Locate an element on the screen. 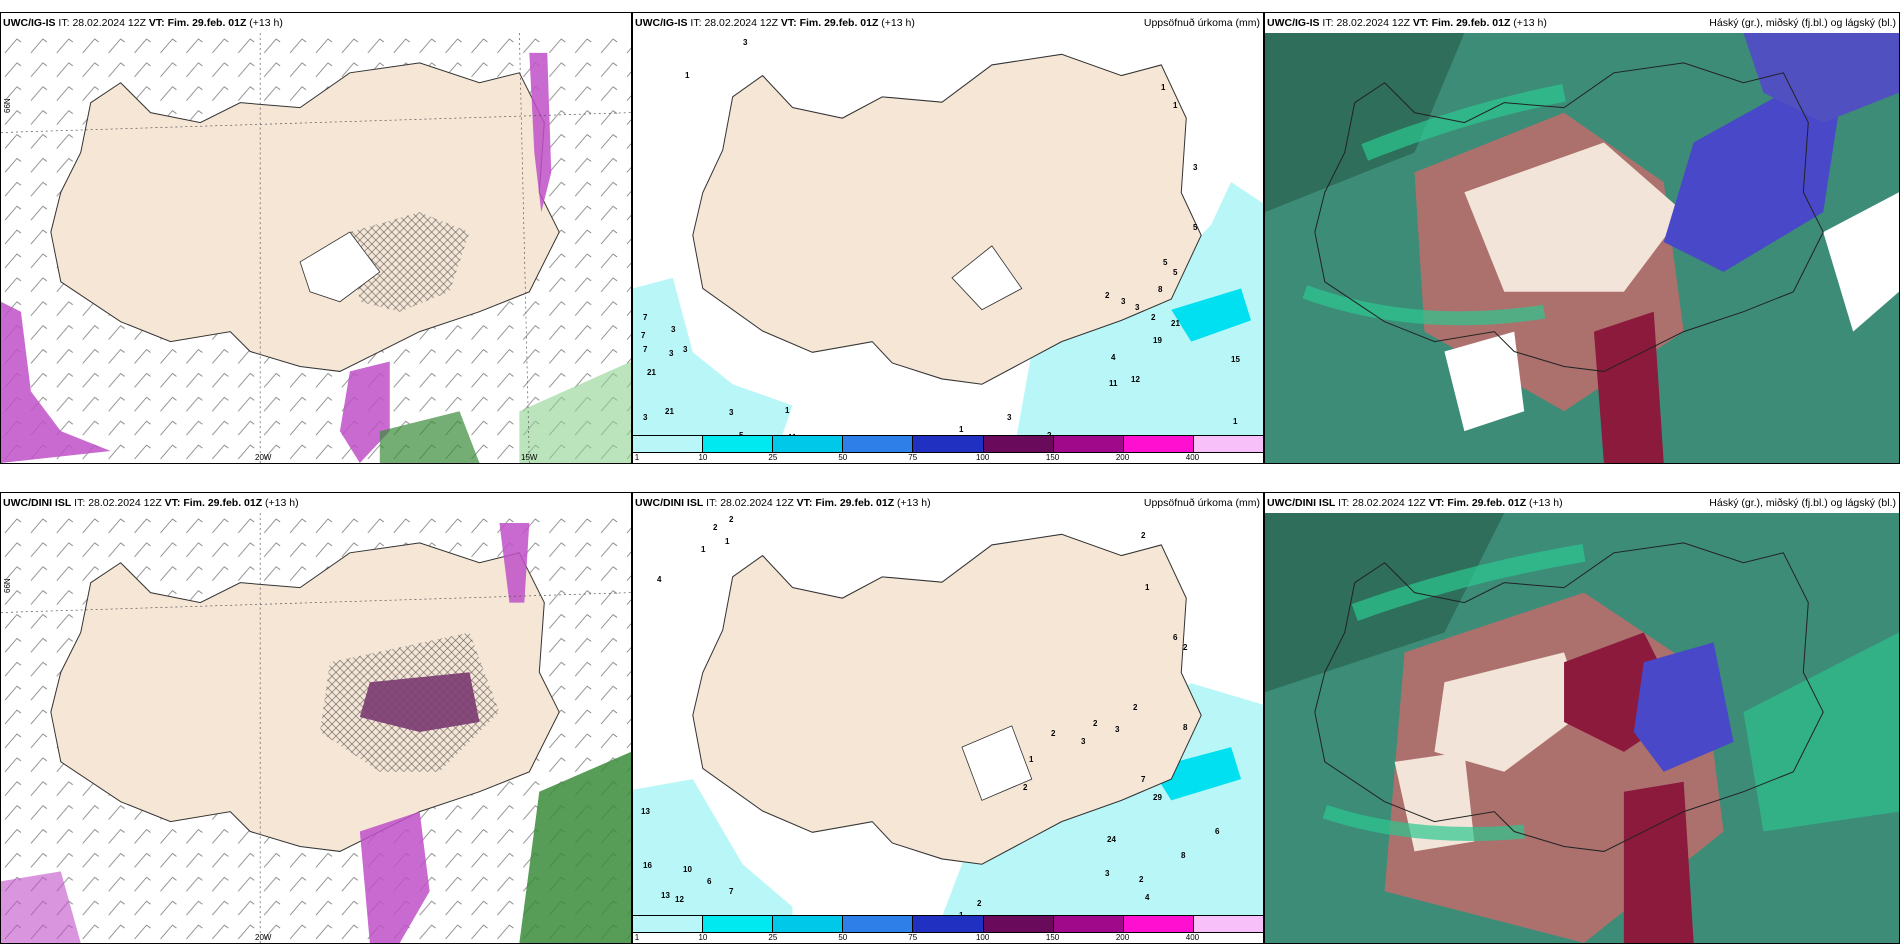  precip-value: 11 is located at coordinates (1113, 383).